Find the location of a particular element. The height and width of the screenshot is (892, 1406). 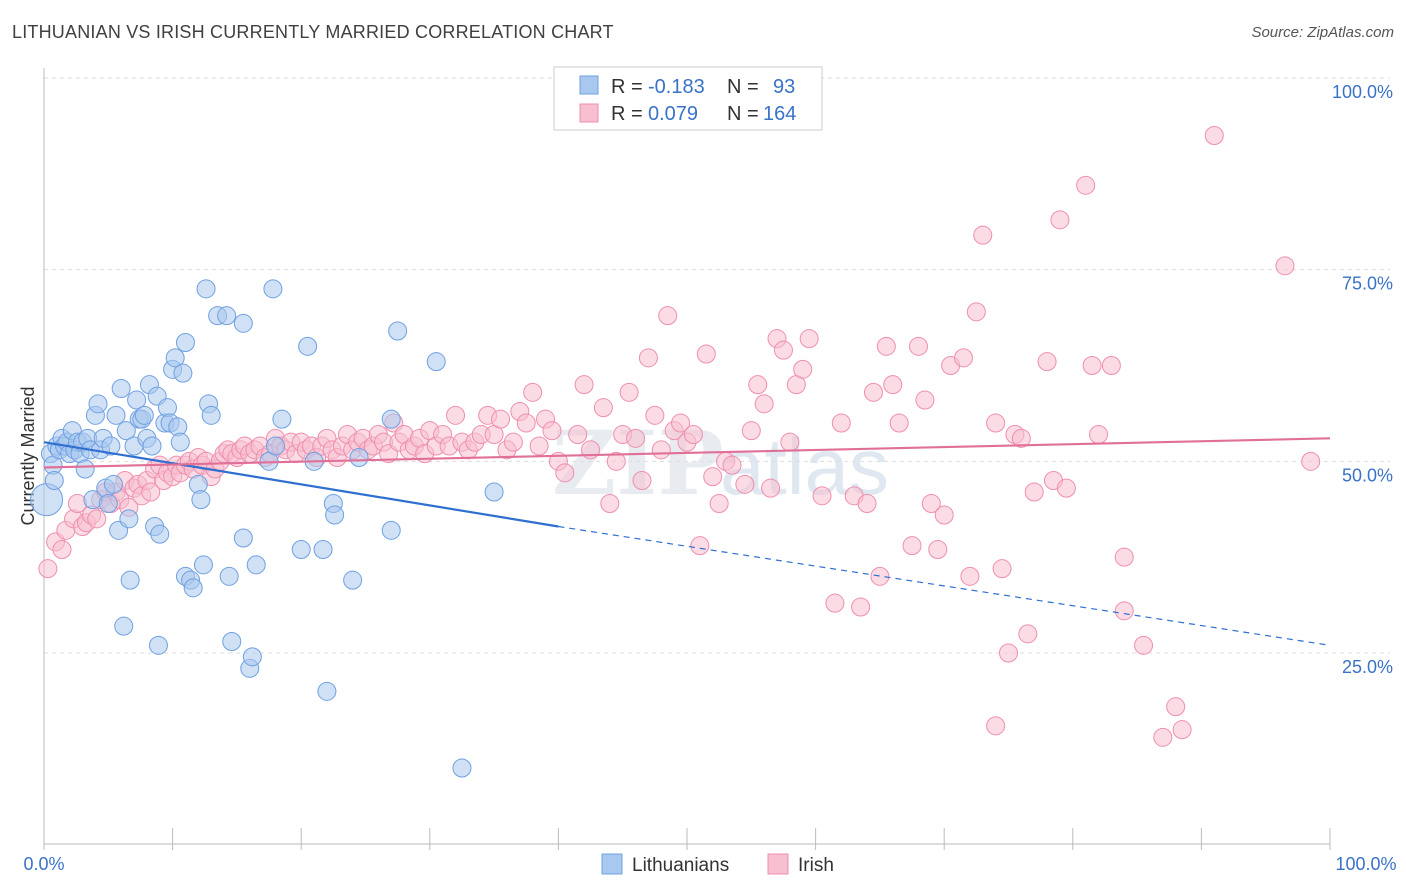

irish-trend-line is located at coordinates (687, 453).